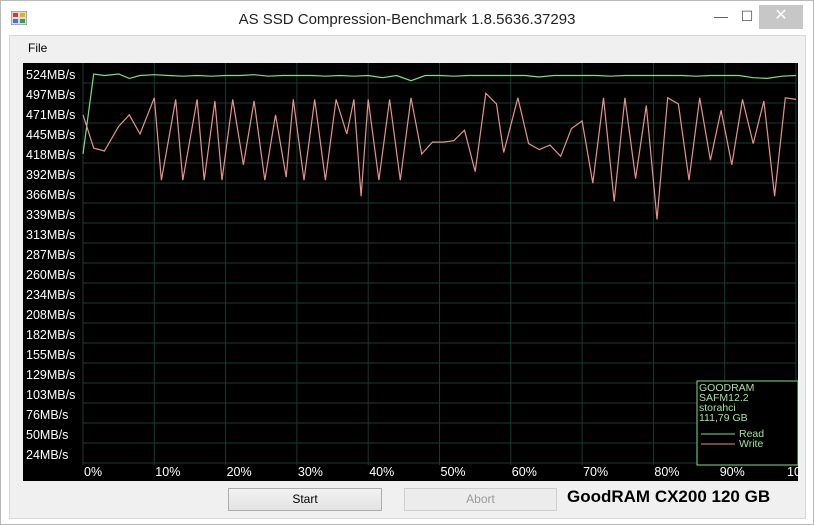 Image resolution: width=814 pixels, height=525 pixels. What do you see at coordinates (19, 18) in the screenshot?
I see `app-icon` at bounding box center [19, 18].